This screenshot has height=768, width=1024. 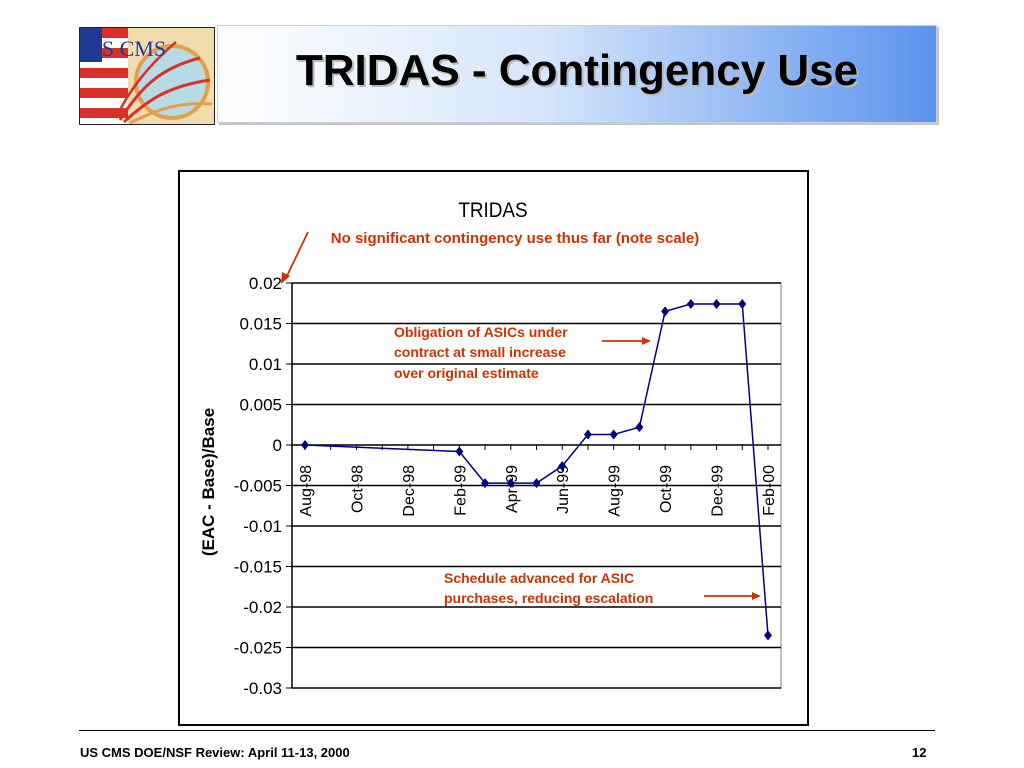 What do you see at coordinates (466, 373) in the screenshot?
I see `annotation-asic-line-3: over original estimate` at bounding box center [466, 373].